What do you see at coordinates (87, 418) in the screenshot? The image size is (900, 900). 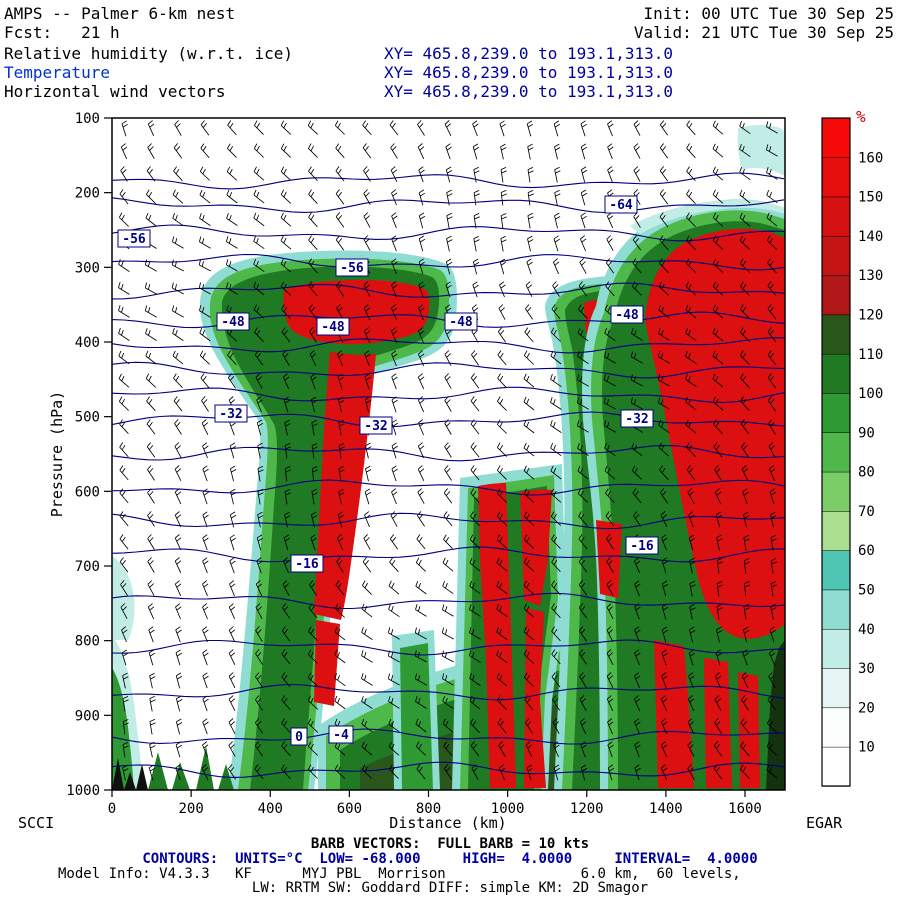 I see `y-tick-label: 500` at bounding box center [87, 418].